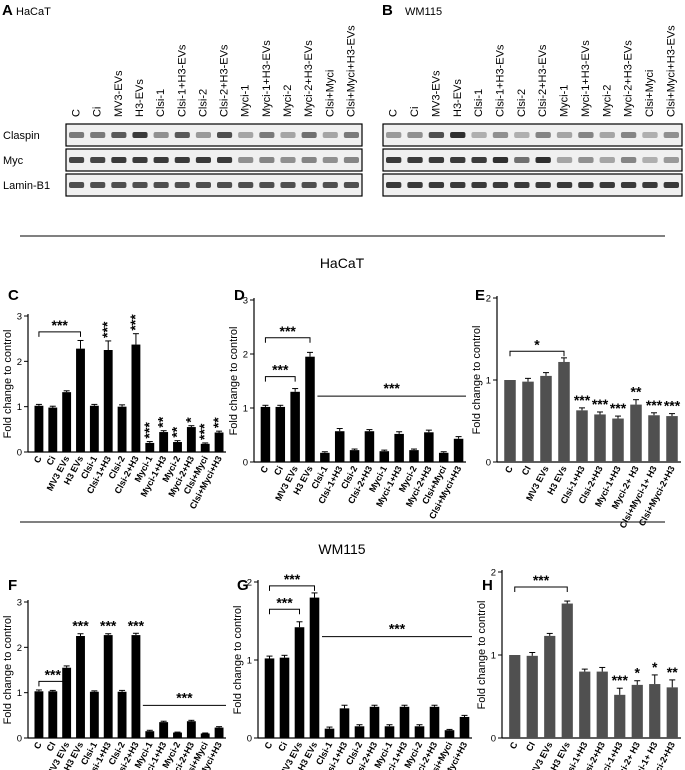  What do you see at coordinates (13, 295) in the screenshot?
I see `panel-label: C` at bounding box center [13, 295].